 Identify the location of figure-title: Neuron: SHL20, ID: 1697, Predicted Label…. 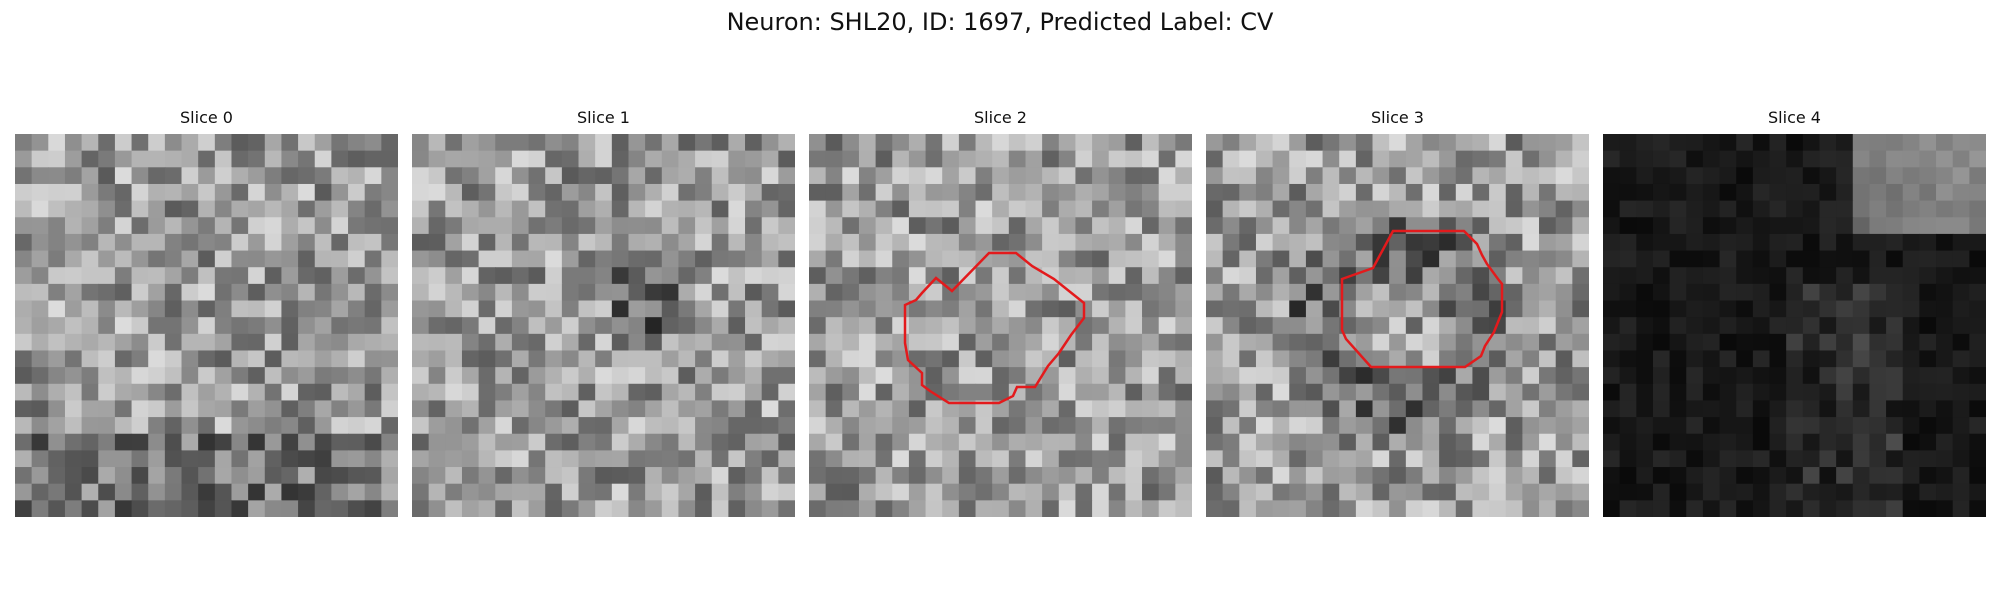
(1000, 22).